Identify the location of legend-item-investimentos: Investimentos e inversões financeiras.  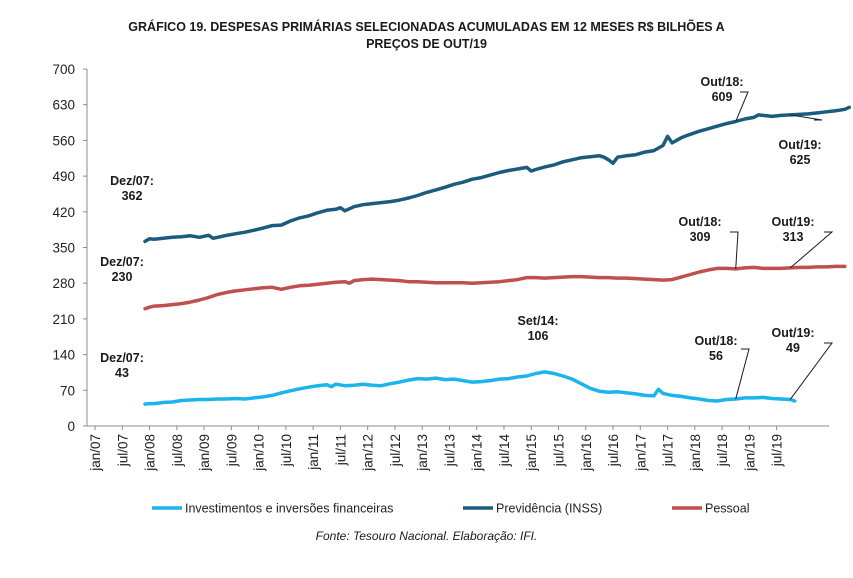
(272, 509).